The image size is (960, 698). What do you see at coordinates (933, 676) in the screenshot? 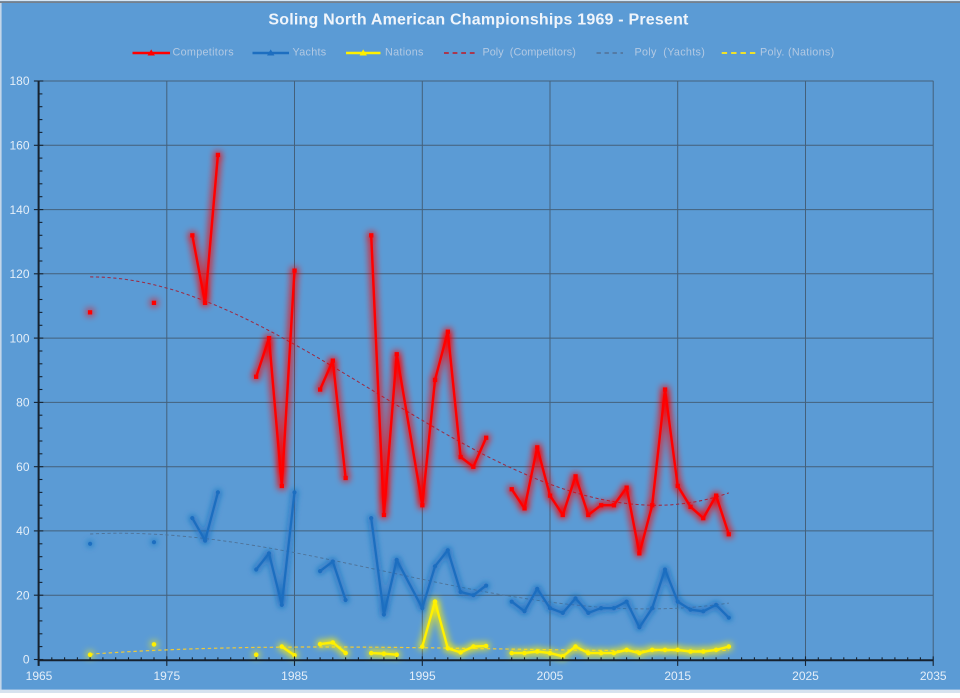
I see `svg-text: 2035` at bounding box center [933, 676].